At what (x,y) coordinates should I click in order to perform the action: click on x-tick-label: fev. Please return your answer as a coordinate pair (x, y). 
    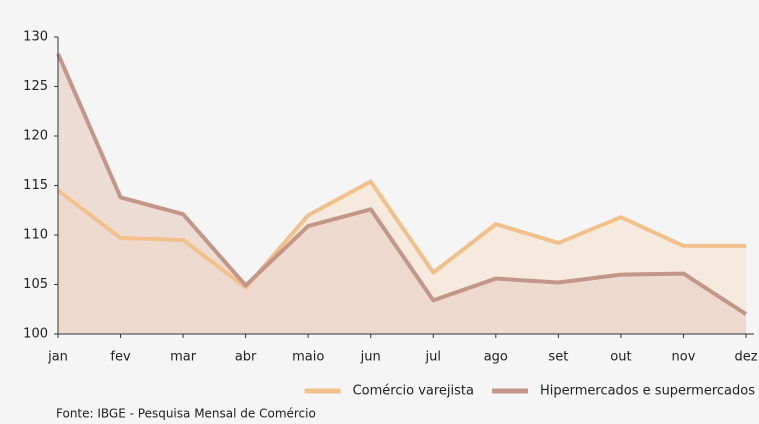
    Looking at the image, I should click on (120, 357).